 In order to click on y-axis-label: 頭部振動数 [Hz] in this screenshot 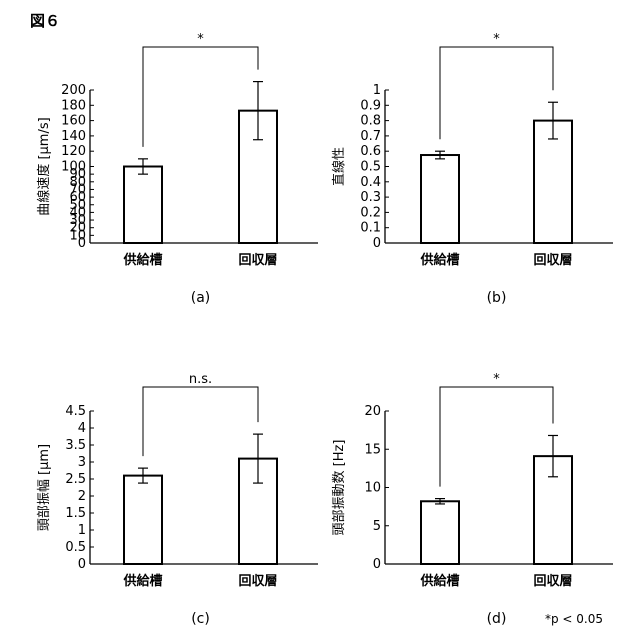, I will do `click(339, 488)`.